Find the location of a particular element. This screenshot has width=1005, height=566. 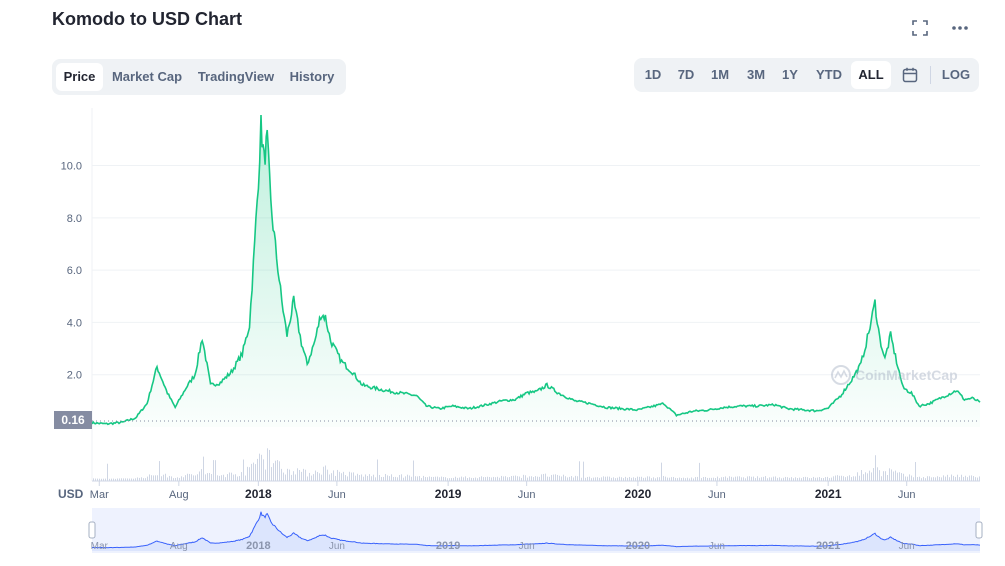

range-3m-button: 3M is located at coordinates (756, 74).